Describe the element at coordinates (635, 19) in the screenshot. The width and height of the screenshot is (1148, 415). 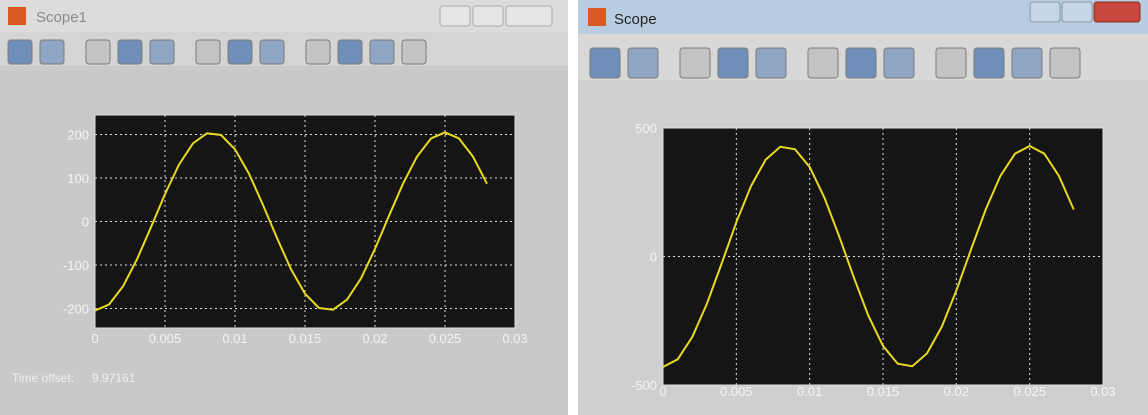
I see `window-title: Scope` at that location.